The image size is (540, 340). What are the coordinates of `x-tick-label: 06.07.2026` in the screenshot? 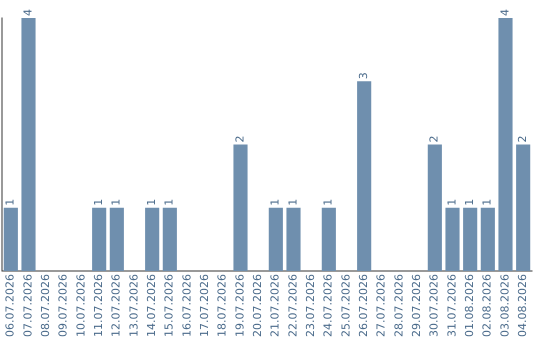 It's located at (10, 306).